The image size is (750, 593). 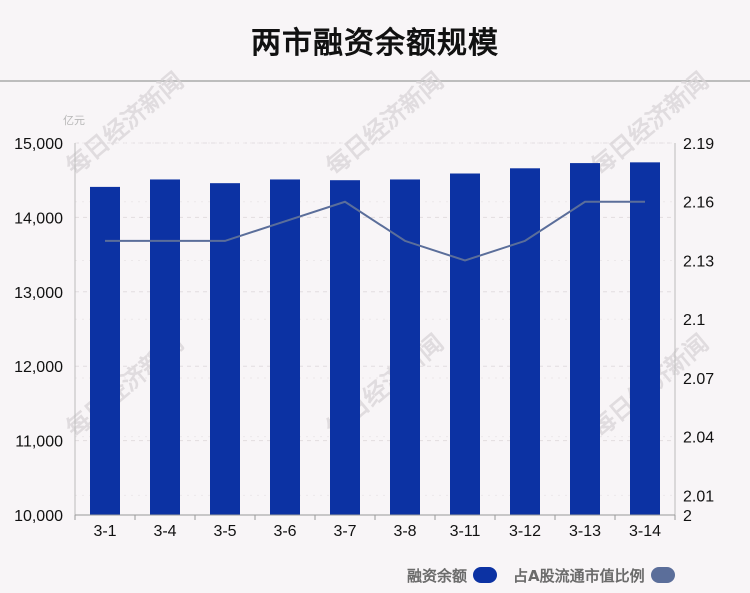 What do you see at coordinates (375, 81) in the screenshot?
I see `title-divider` at bounding box center [375, 81].